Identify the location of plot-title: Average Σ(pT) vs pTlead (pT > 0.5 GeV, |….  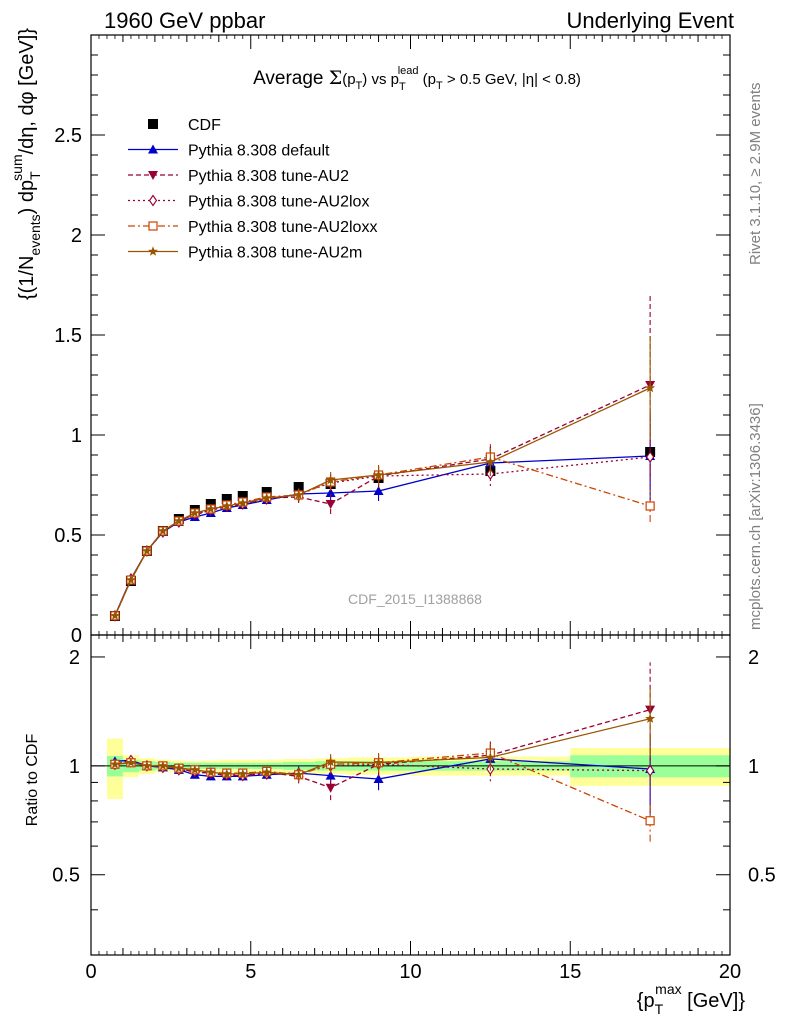
(417, 79).